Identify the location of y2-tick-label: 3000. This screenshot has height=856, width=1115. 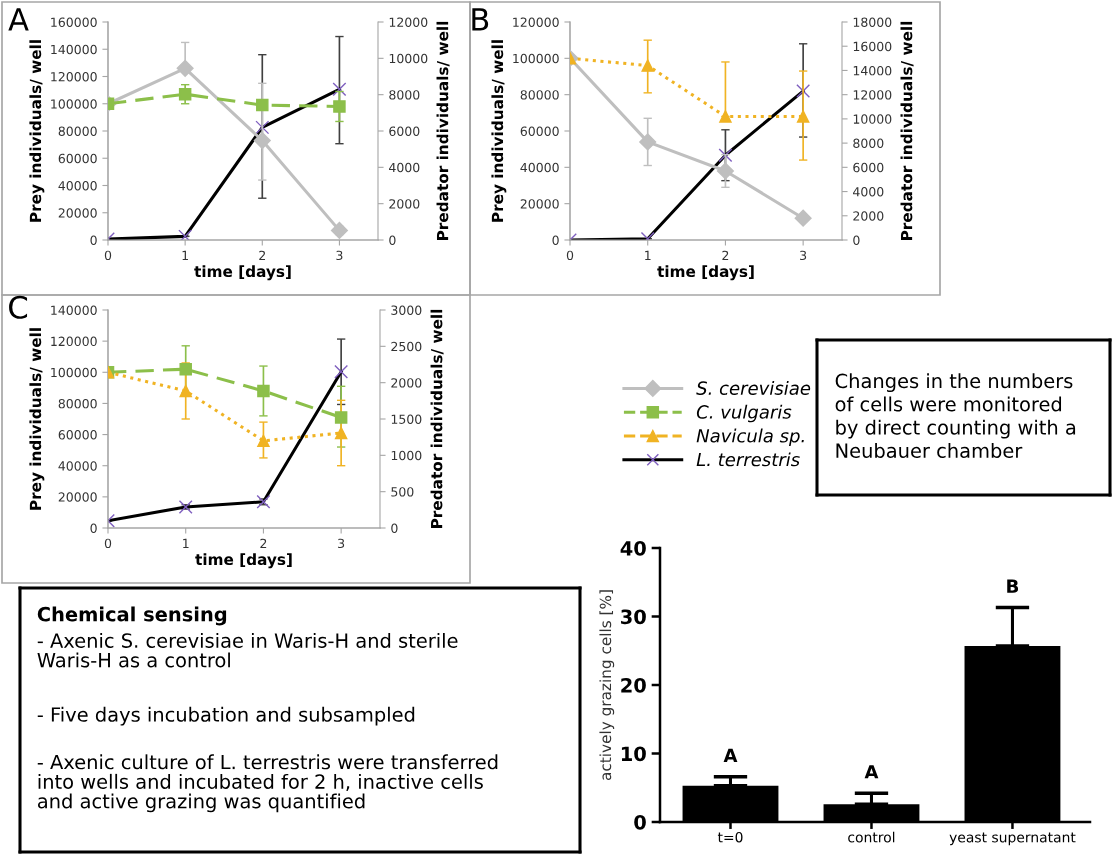
(406, 310).